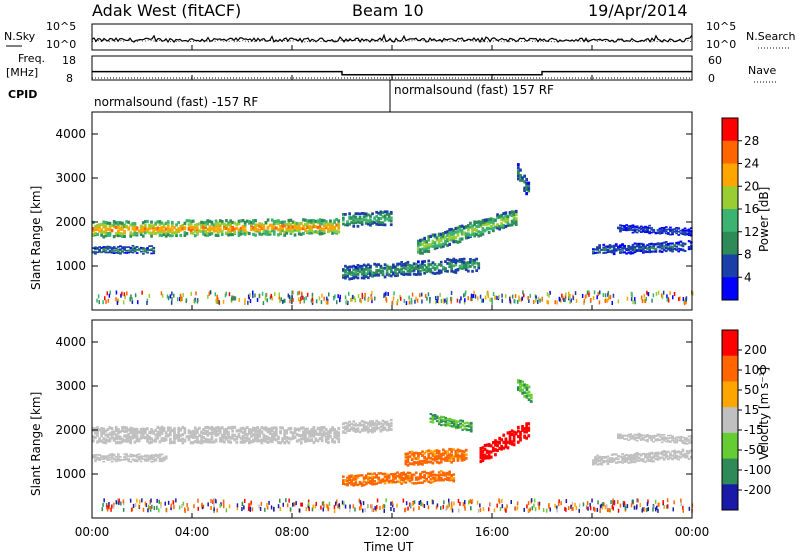 This screenshot has height=558, width=800. Describe the element at coordinates (730, 343) in the screenshot. I see `colorbar-swatch` at that location.